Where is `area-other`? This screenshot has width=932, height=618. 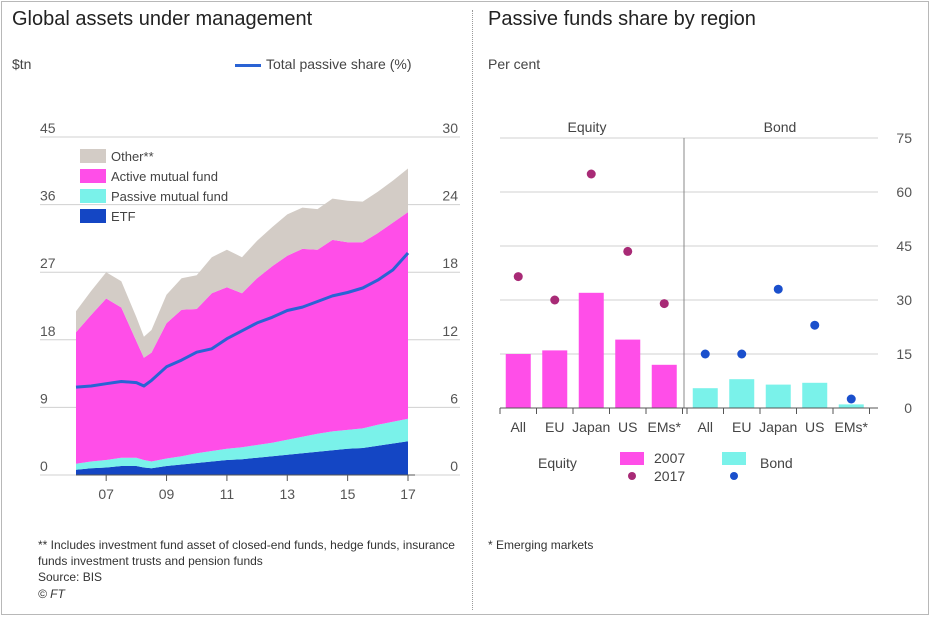 area-other is located at coordinates (242, 263).